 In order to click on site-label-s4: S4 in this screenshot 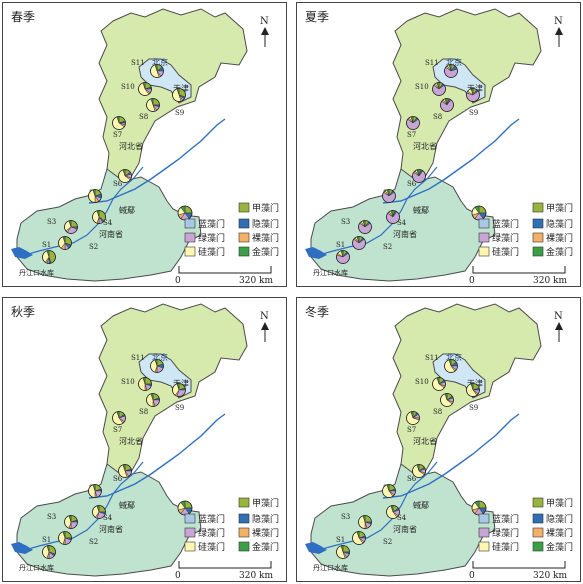, I will do `click(402, 223)`.